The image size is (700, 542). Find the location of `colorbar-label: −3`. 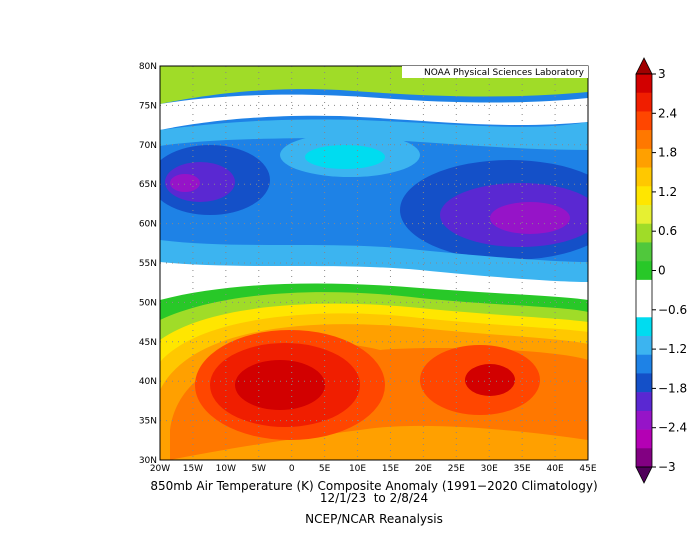

colorbar-label: −3 is located at coordinates (667, 467).